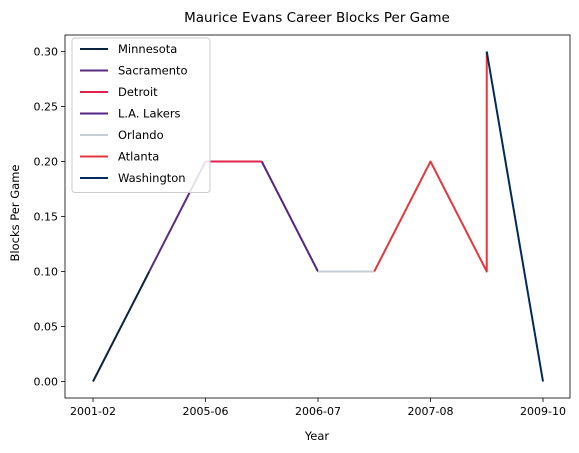 The image size is (579, 453). What do you see at coordinates (514, 216) in the screenshot?
I see `series-line-washington` at bounding box center [514, 216].